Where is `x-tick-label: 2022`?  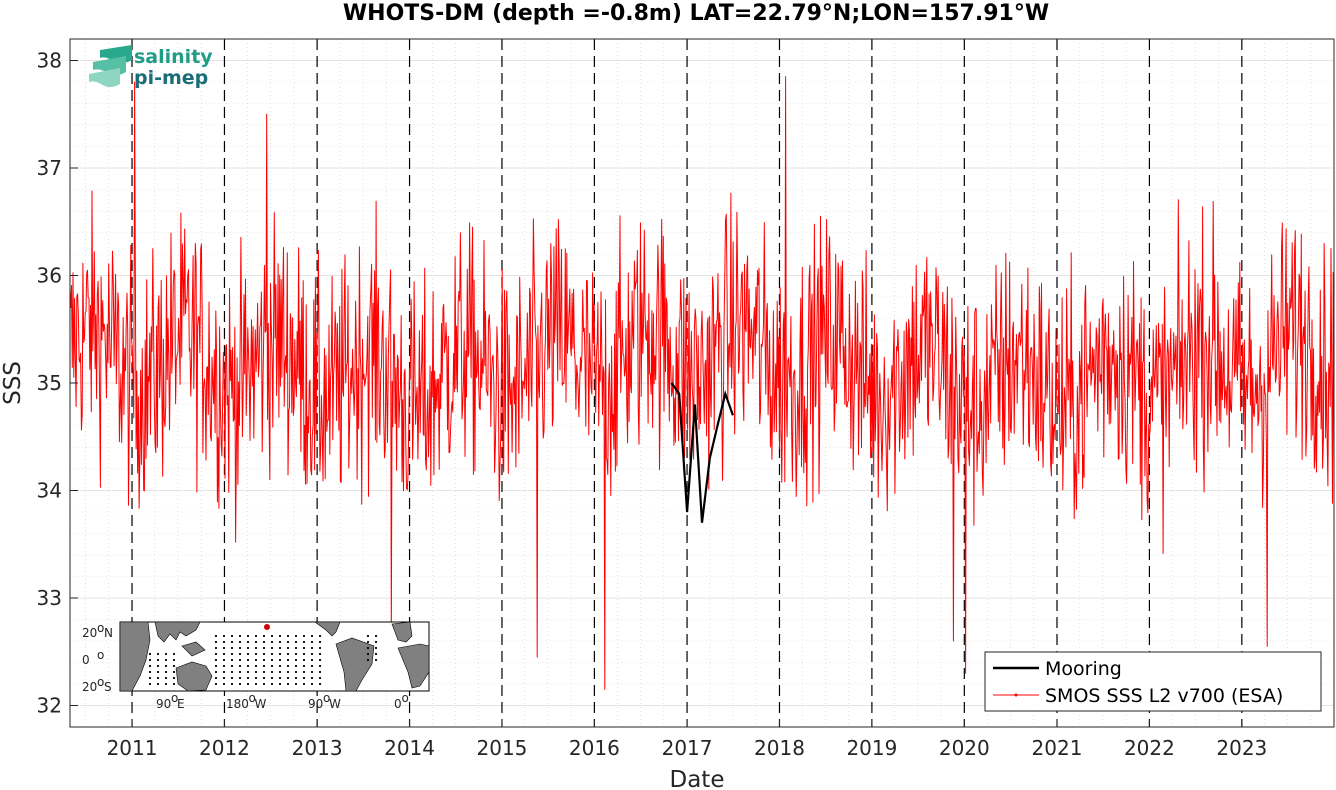
x-tick-label: 2022 is located at coordinates (1149, 748).